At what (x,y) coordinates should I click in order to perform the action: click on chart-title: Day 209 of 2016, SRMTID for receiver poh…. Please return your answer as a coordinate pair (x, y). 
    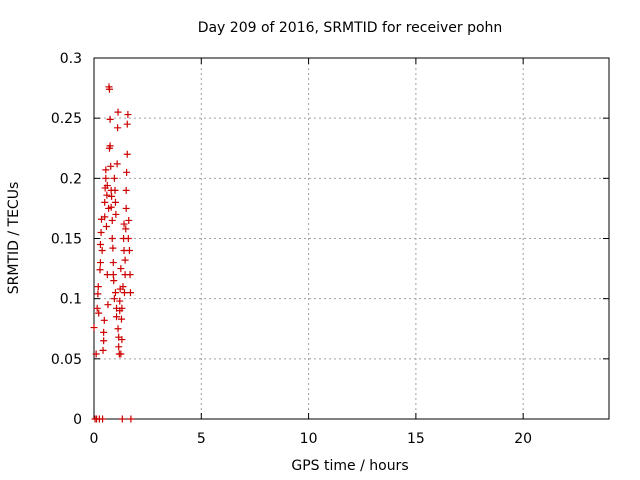
    Looking at the image, I should click on (350, 28).